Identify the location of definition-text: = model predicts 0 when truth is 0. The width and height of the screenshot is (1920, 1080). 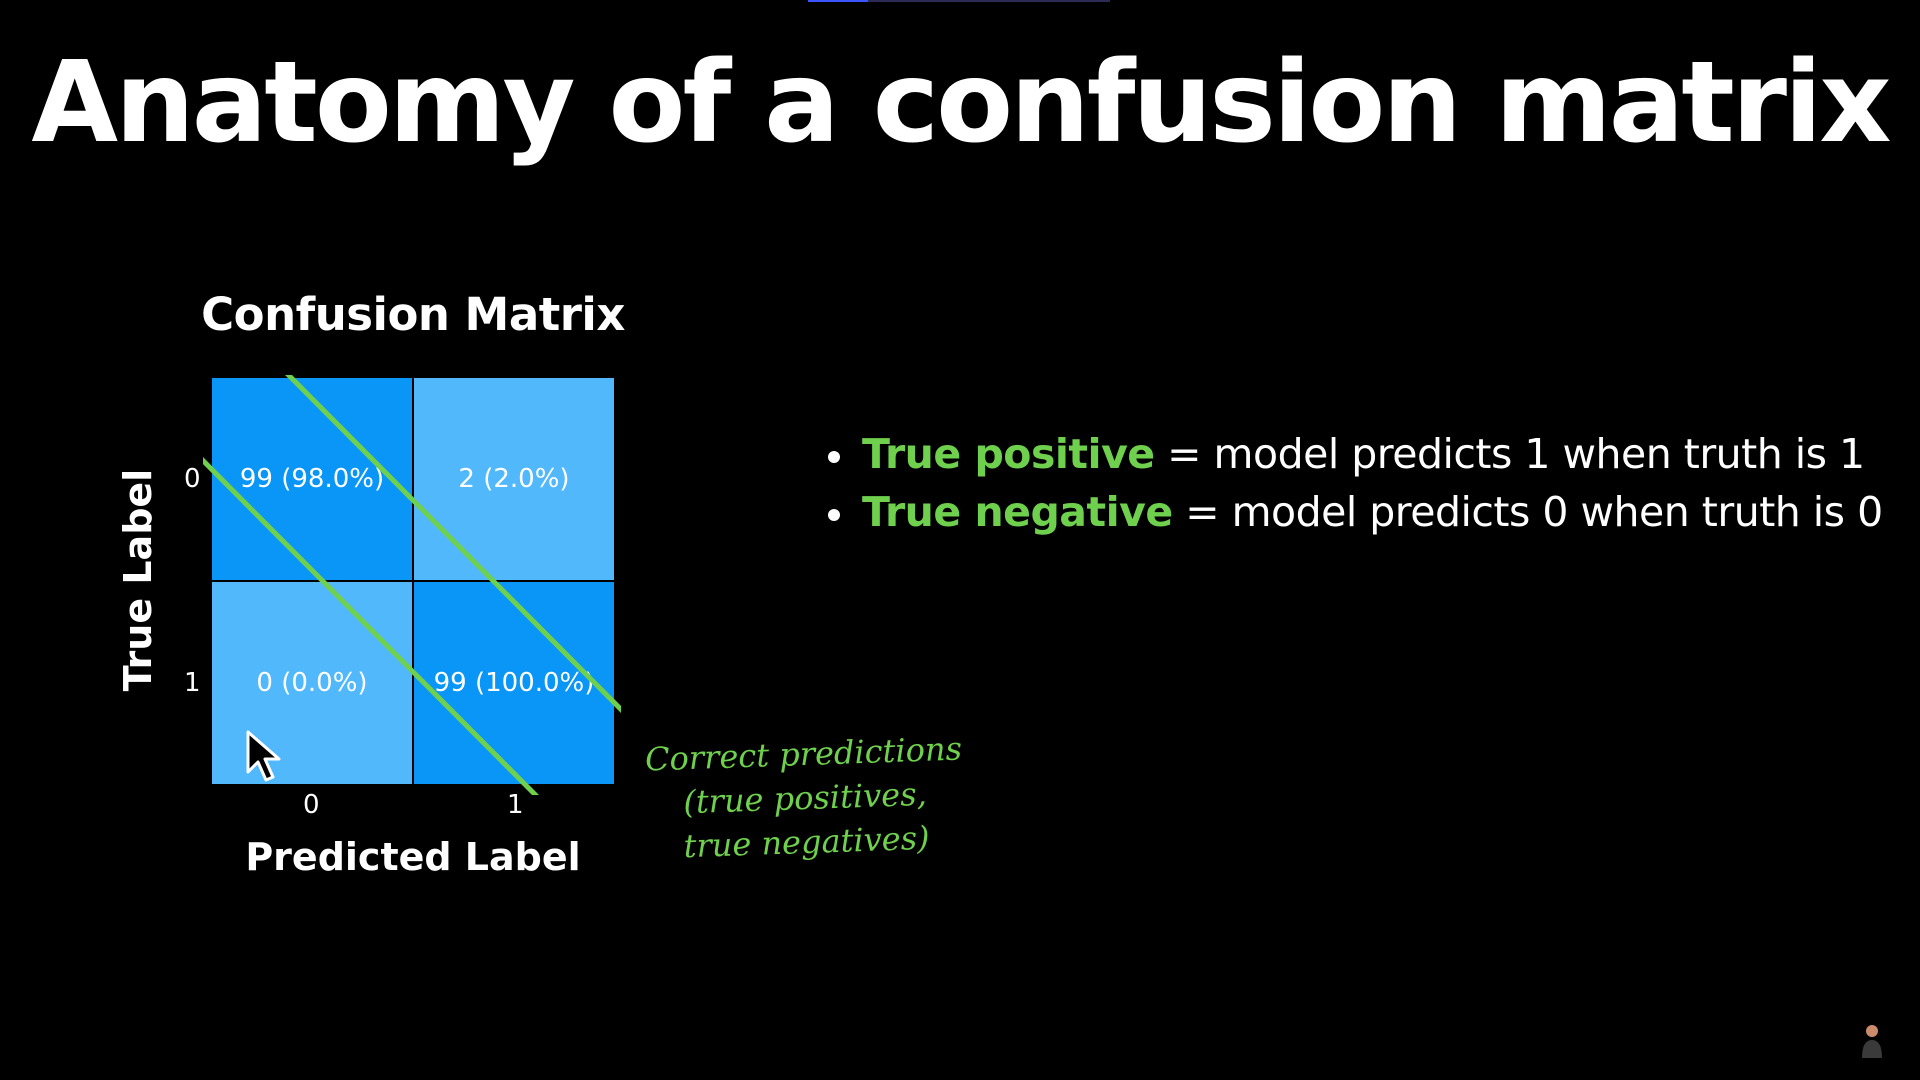
(1527, 512).